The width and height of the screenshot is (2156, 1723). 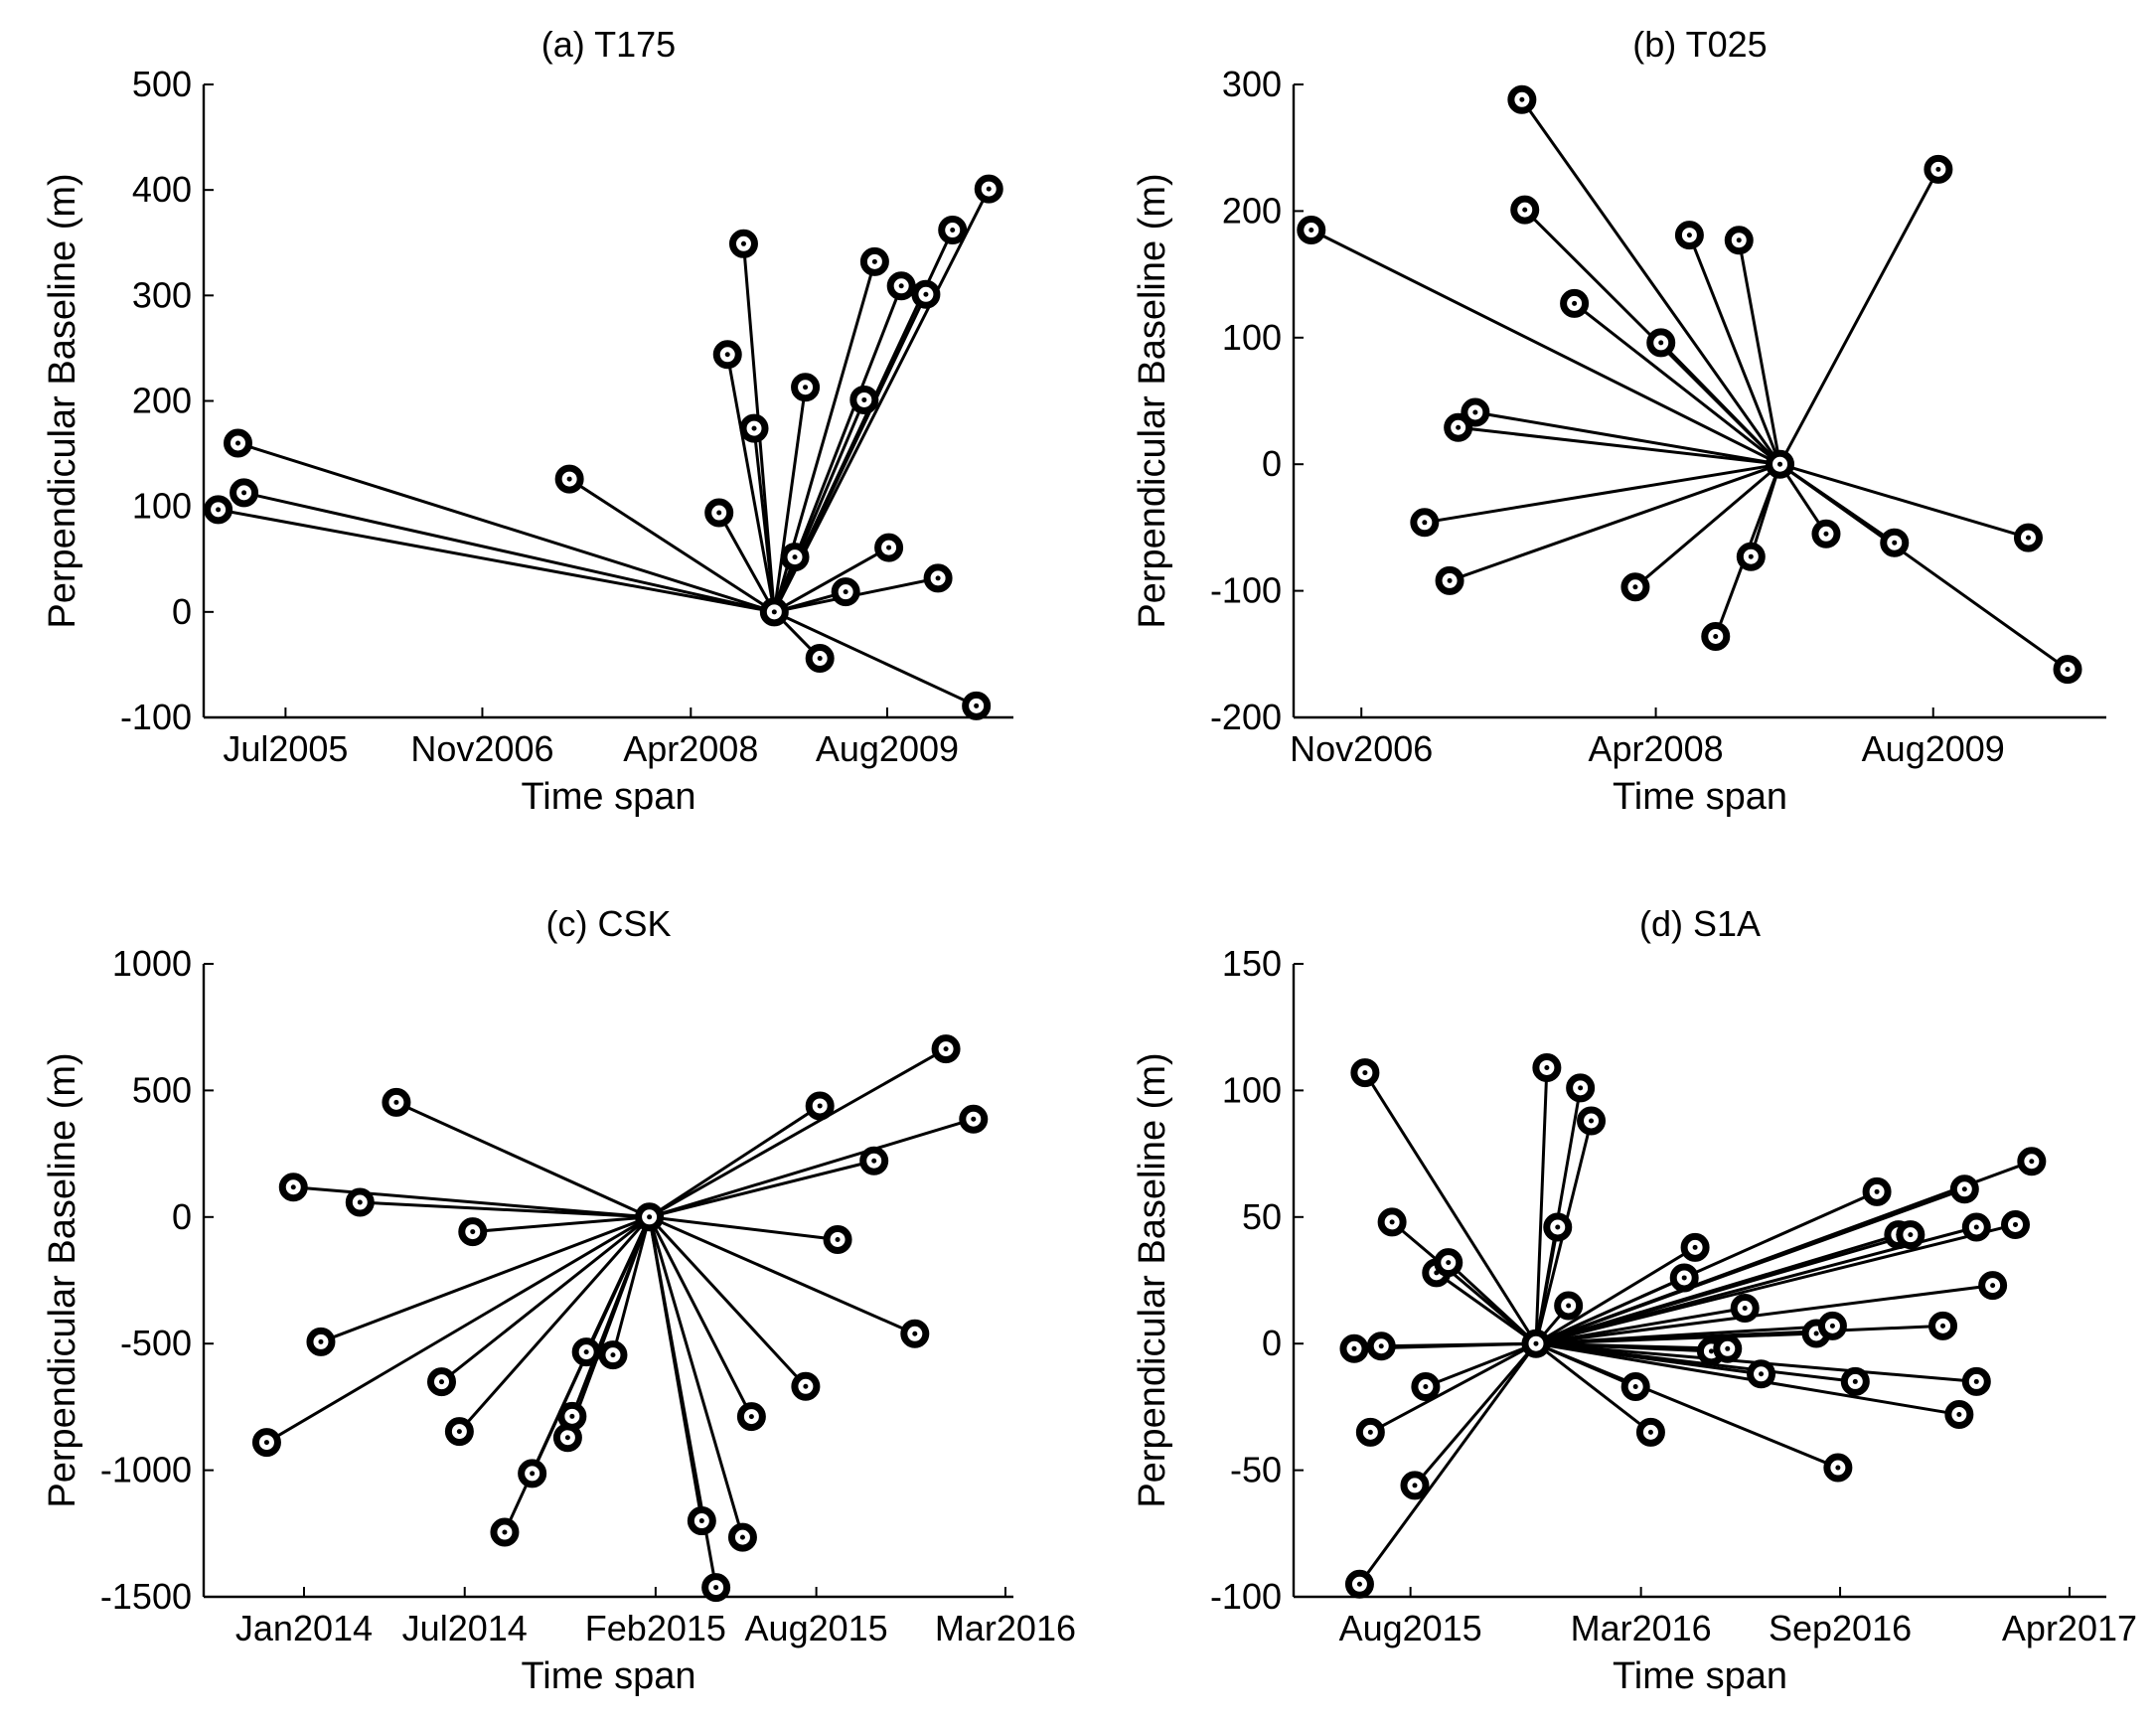 What do you see at coordinates (1246, 1596) in the screenshot?
I see `y-tick-label-d: -100` at bounding box center [1246, 1596].